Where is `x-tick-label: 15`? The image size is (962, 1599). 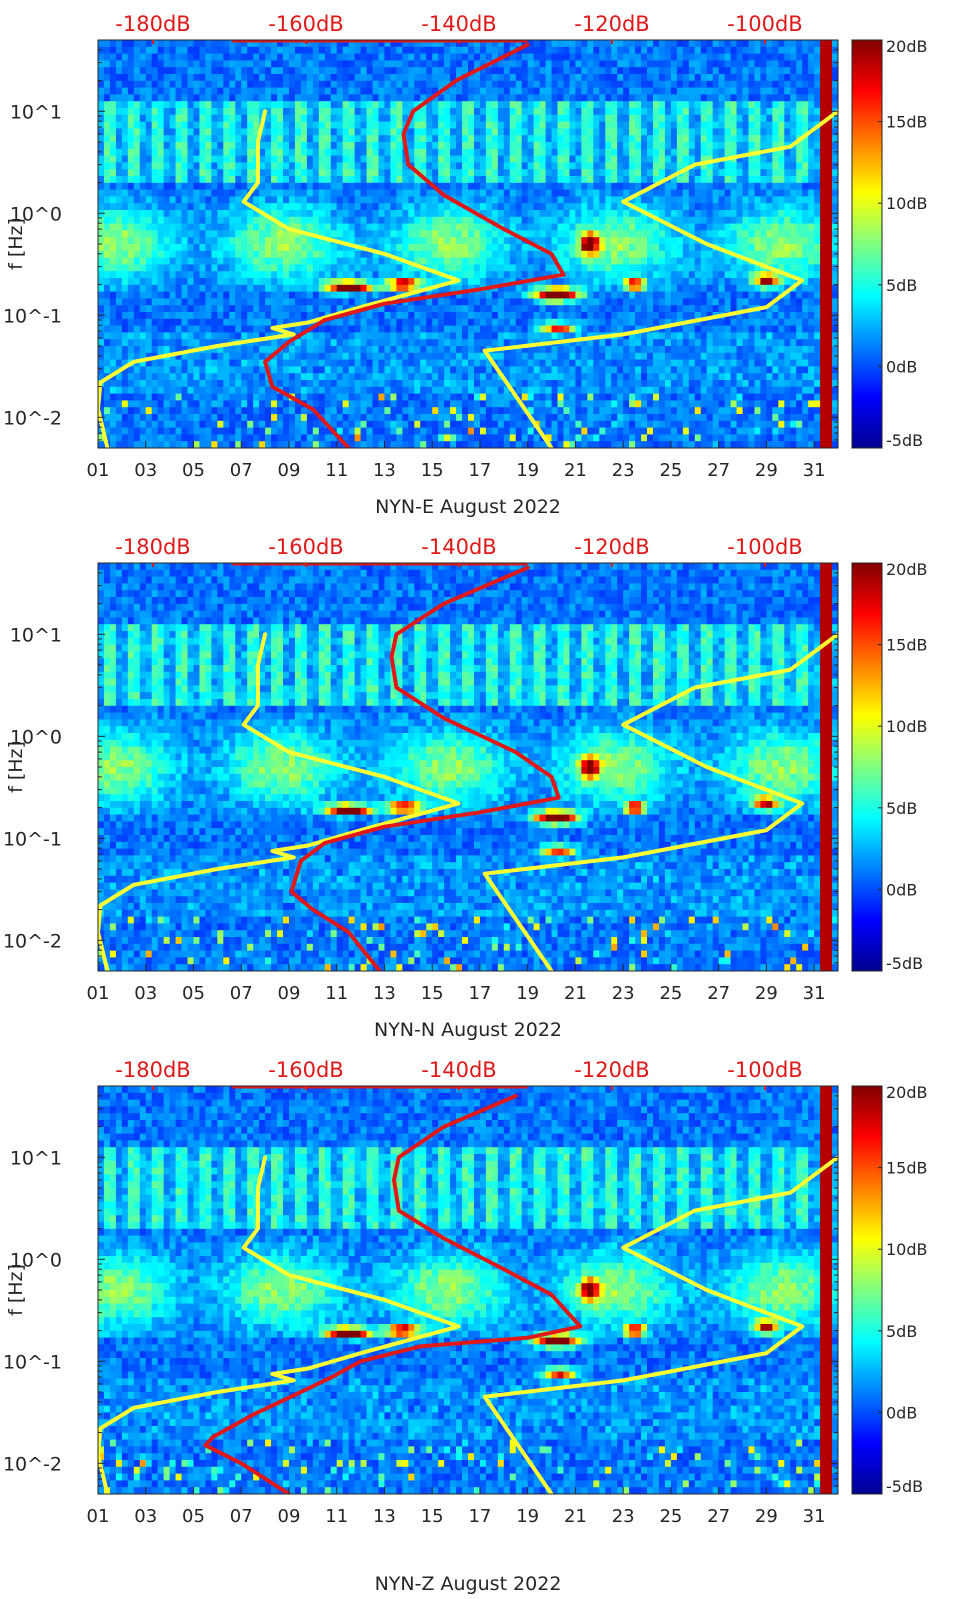 x-tick-label: 15 is located at coordinates (432, 470).